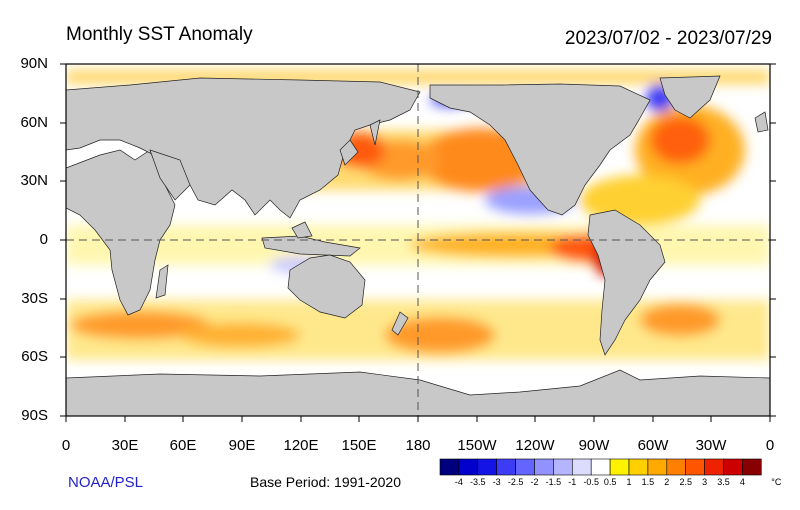 The width and height of the screenshot is (800, 510). What do you see at coordinates (535, 445) in the screenshot?
I see `lon-label: 120W` at bounding box center [535, 445].